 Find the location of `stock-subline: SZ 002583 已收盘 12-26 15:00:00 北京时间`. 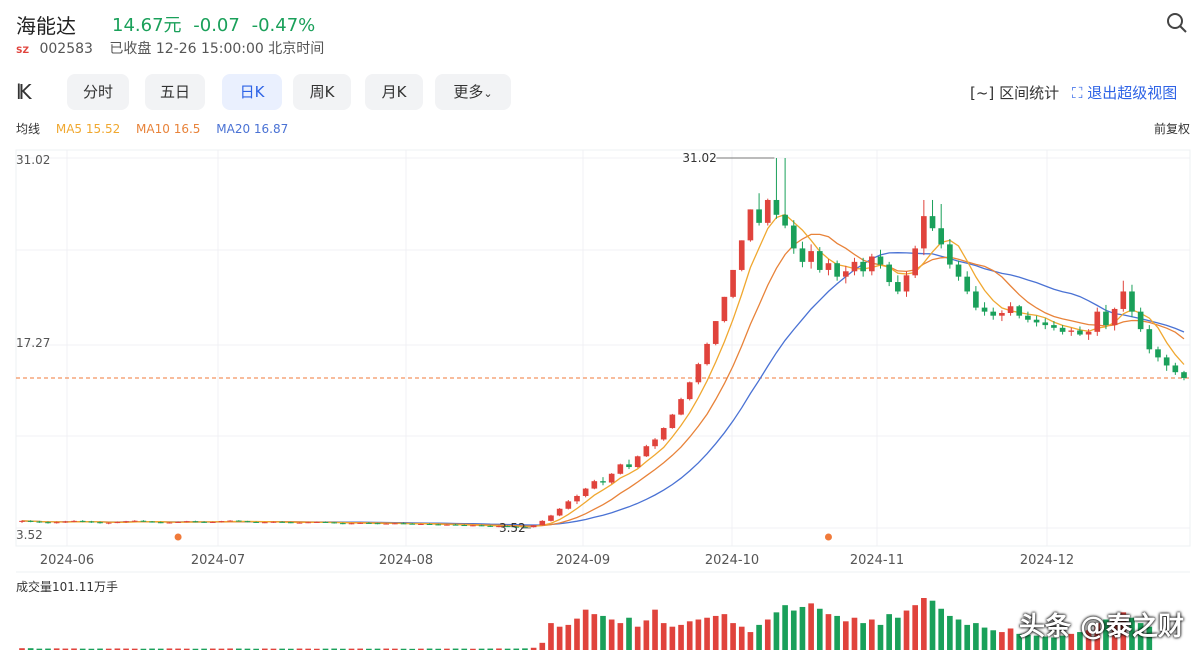

stock-subline: SZ 002583 已收盘 12-26 15:00:00 北京时间 is located at coordinates (170, 48).